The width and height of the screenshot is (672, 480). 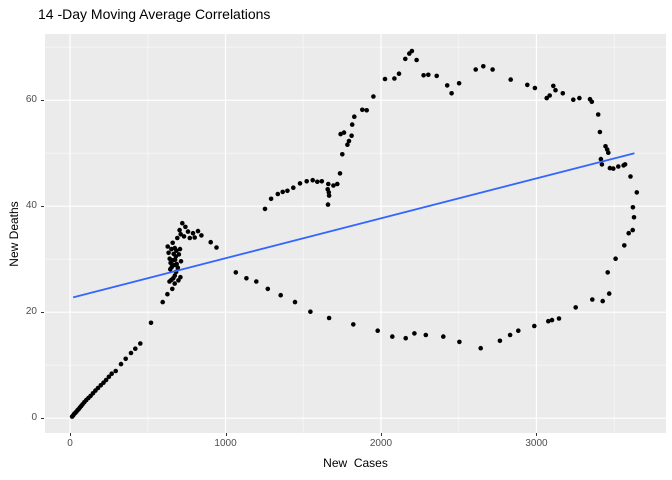 I want to click on x-tick-label: 2000, so click(x=381, y=443).